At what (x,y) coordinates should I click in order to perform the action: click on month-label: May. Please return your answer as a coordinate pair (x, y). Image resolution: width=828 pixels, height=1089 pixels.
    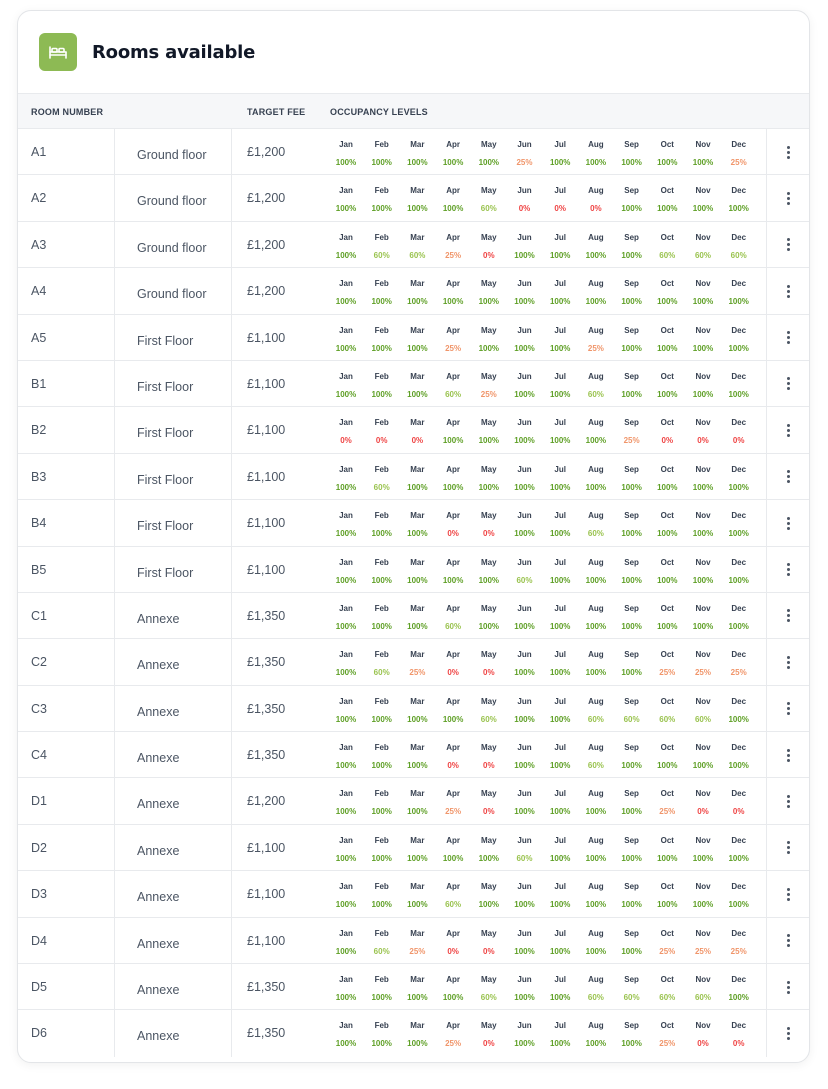
    Looking at the image, I should click on (489, 469).